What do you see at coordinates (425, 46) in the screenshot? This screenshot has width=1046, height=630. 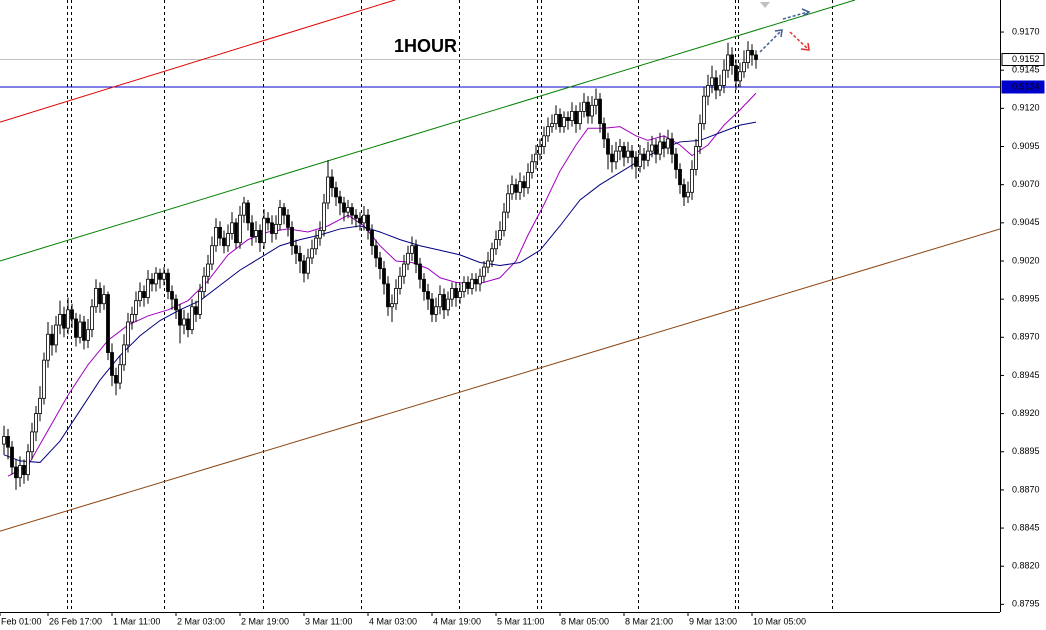 I see `chart-title: 1HOUR` at bounding box center [425, 46].